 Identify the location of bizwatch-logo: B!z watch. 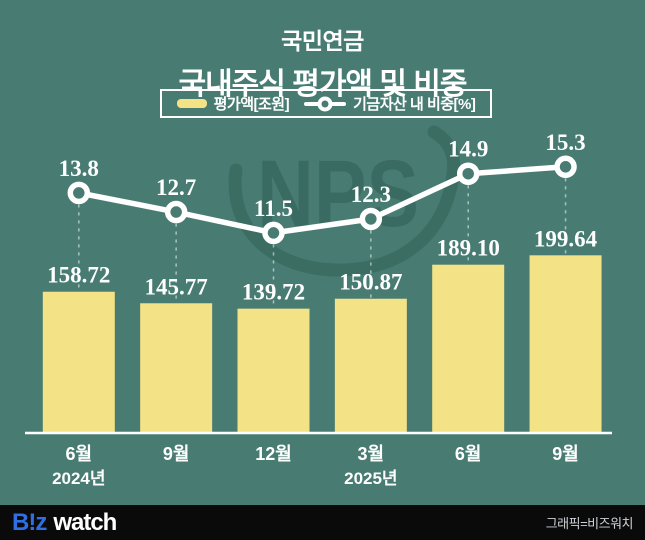
(64, 522).